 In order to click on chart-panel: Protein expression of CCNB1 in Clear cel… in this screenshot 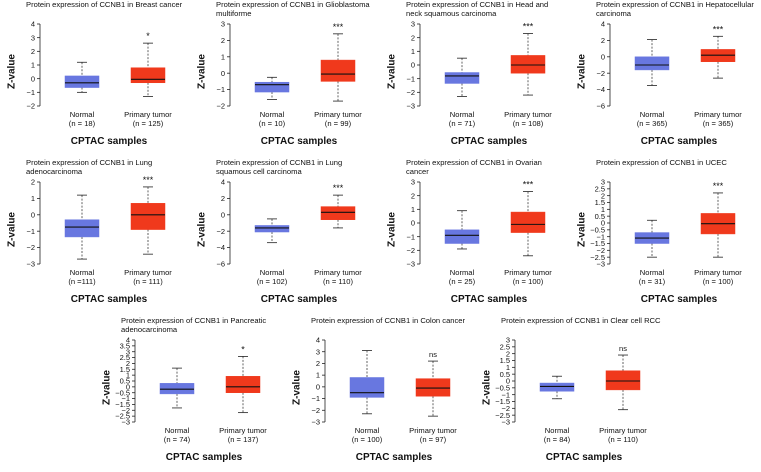, I will do `click(570, 394)`.